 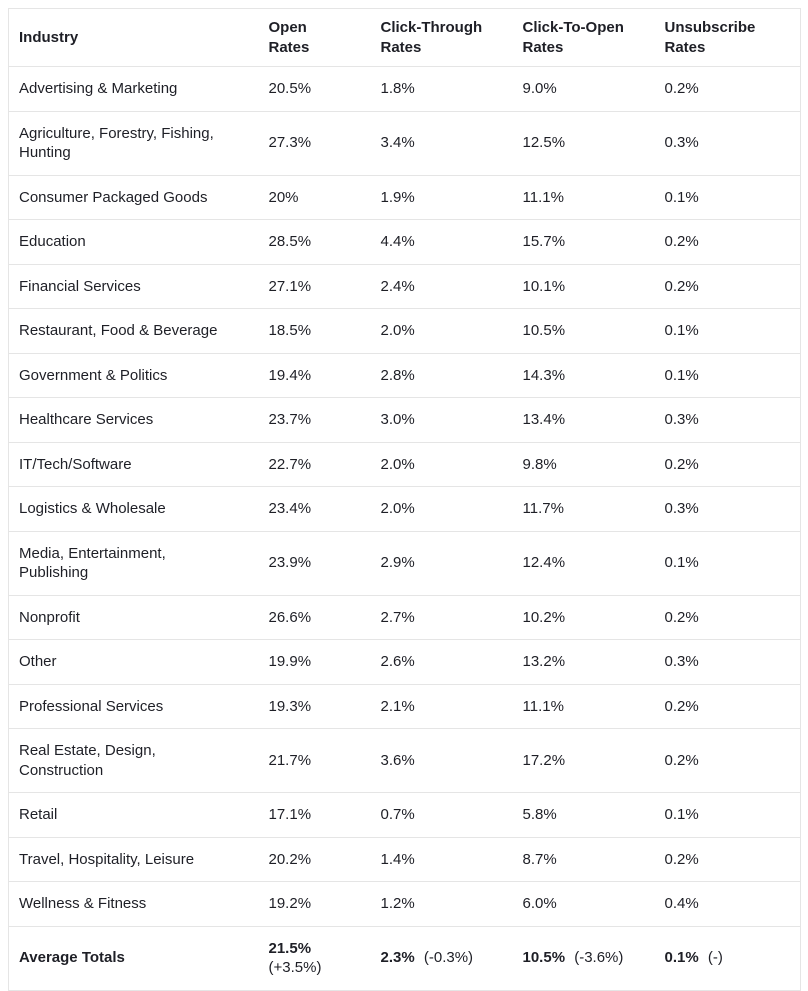 I want to click on open-rate-cell: 22.7%, so click(x=314, y=464).